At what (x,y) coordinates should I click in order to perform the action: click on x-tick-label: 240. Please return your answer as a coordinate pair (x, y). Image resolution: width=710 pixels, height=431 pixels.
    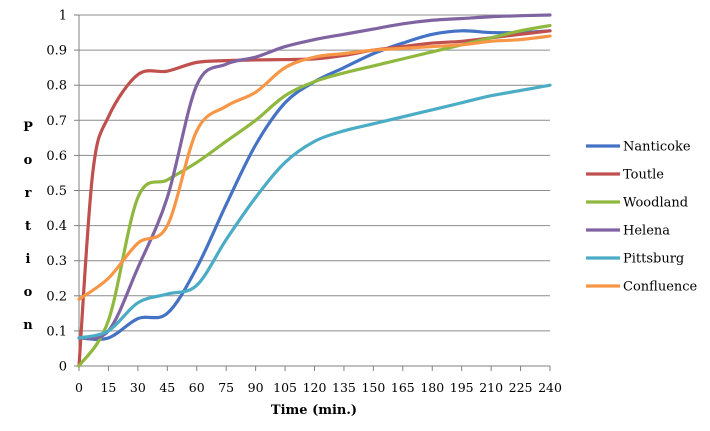
    Looking at the image, I should click on (550, 387).